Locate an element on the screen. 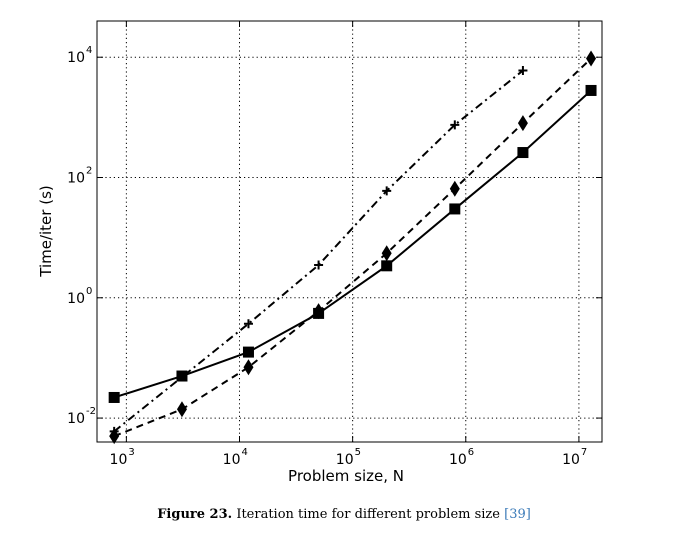 Image resolution: width=688 pixels, height=541 pixels. y-tick-exponent: -2 is located at coordinates (91, 411).